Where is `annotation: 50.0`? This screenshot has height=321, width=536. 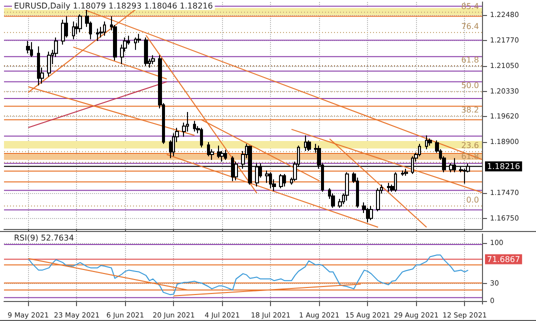
annotation: 50.0 is located at coordinates (470, 85).